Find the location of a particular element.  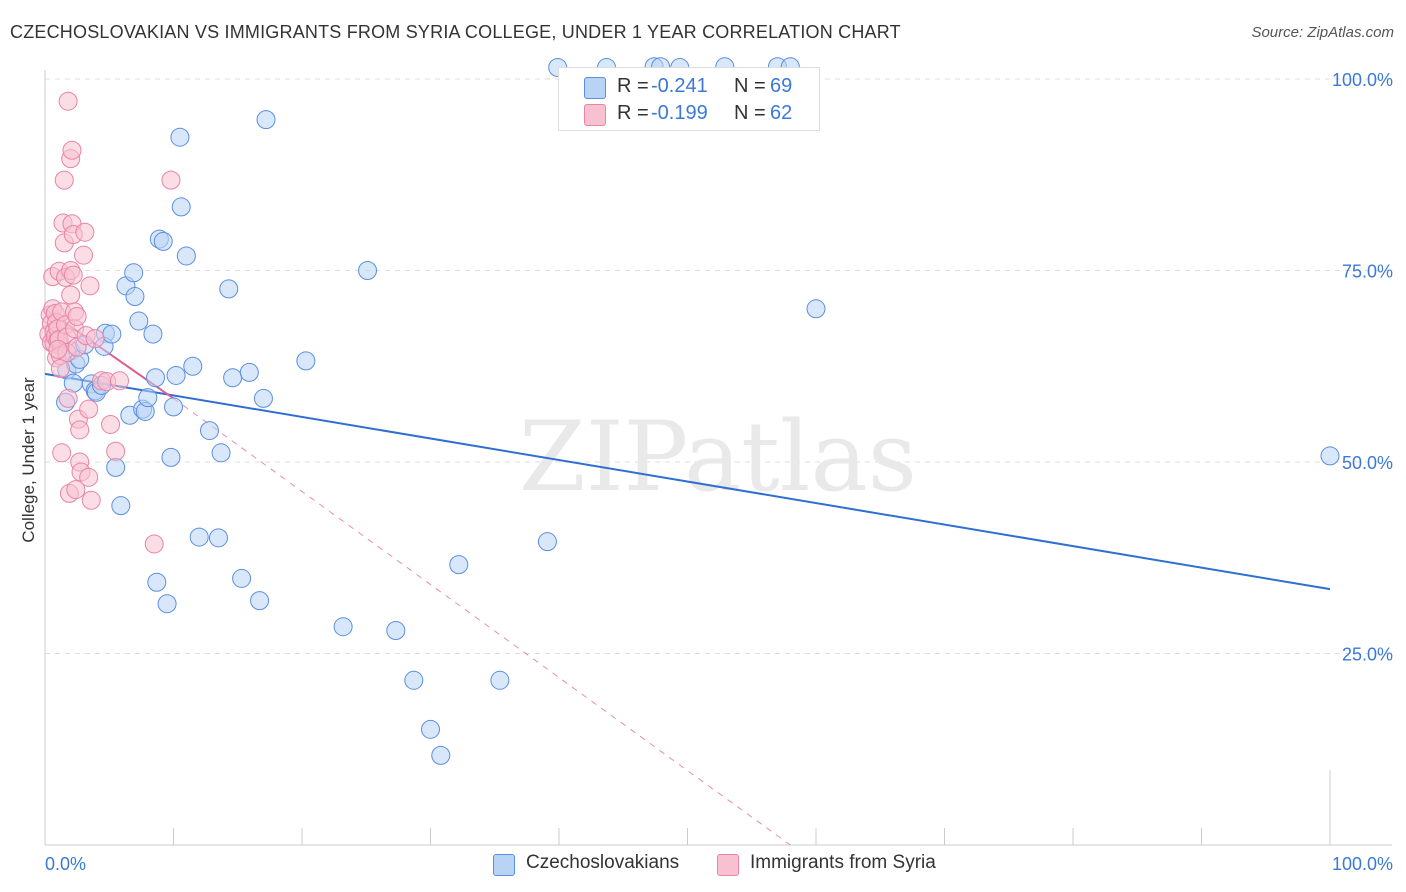

stats-box: R = -0.241 N = 69 R = -0.199 N = 62 is located at coordinates (689, 99).